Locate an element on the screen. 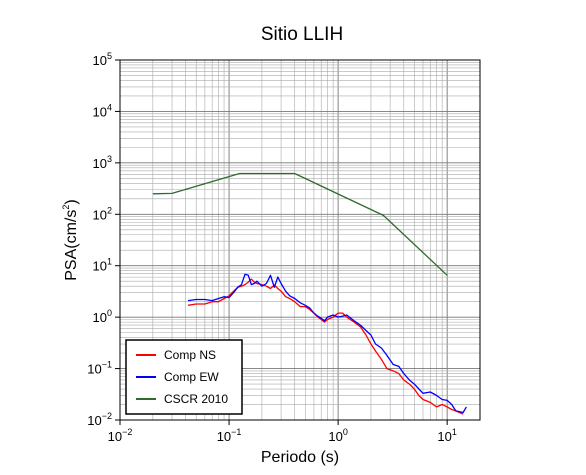  y-tick-label: 10⁵ is located at coordinates (102, 59).